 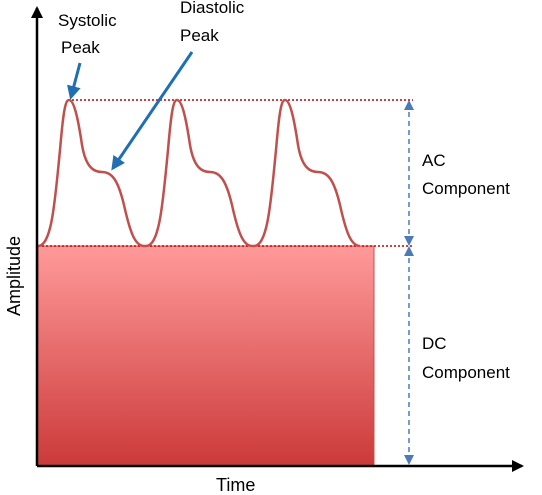 What do you see at coordinates (434, 343) in the screenshot?
I see `dc-label-line1: DC` at bounding box center [434, 343].